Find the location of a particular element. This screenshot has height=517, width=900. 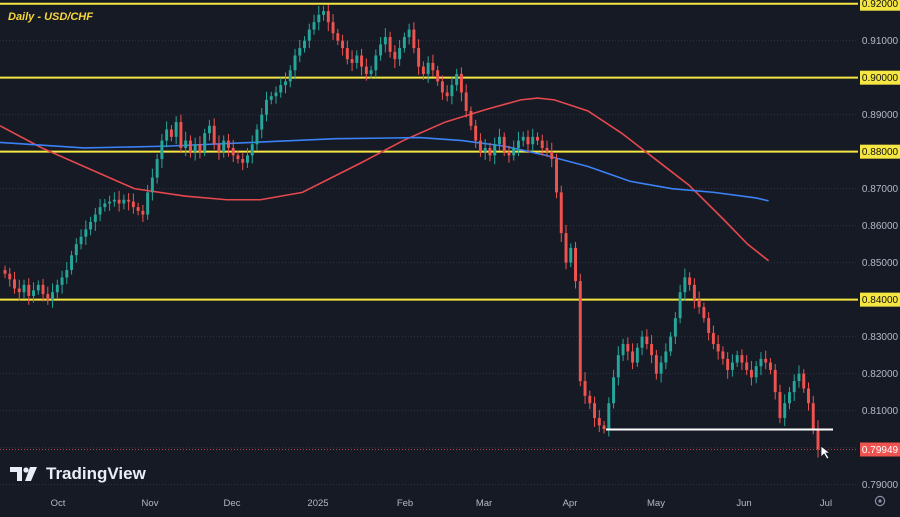

time-axis: Oct Nov Dec 2025 Feb Mar Apr May Jun Jul is located at coordinates (441, 503).